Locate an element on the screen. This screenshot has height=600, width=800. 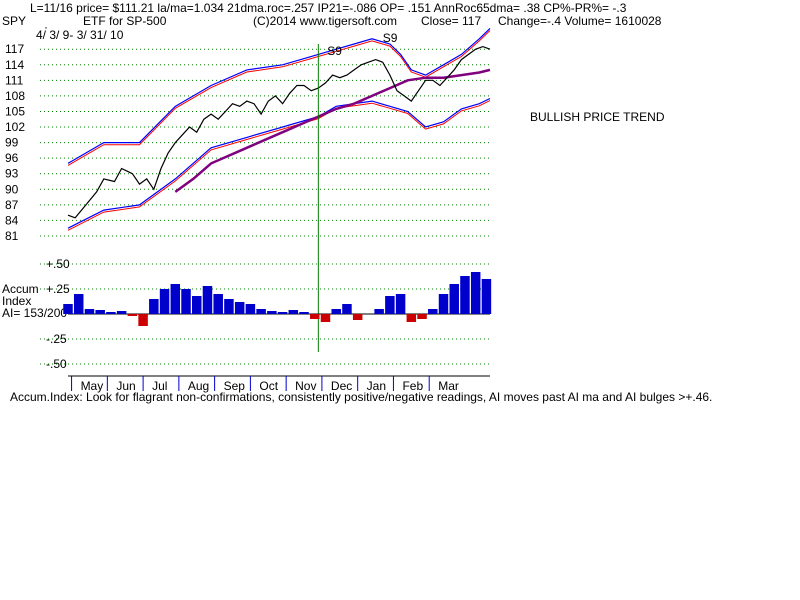
ai-tick-label: -.50 is located at coordinates (56, 364).